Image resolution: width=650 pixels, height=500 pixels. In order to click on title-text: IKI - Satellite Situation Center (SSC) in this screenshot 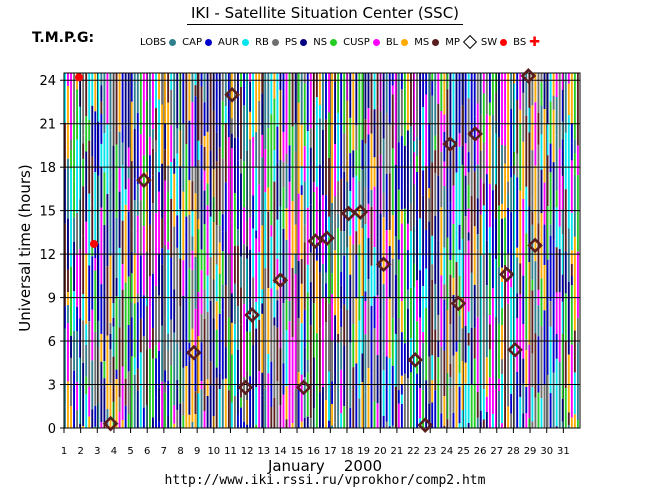, I will do `click(325, 14)`.